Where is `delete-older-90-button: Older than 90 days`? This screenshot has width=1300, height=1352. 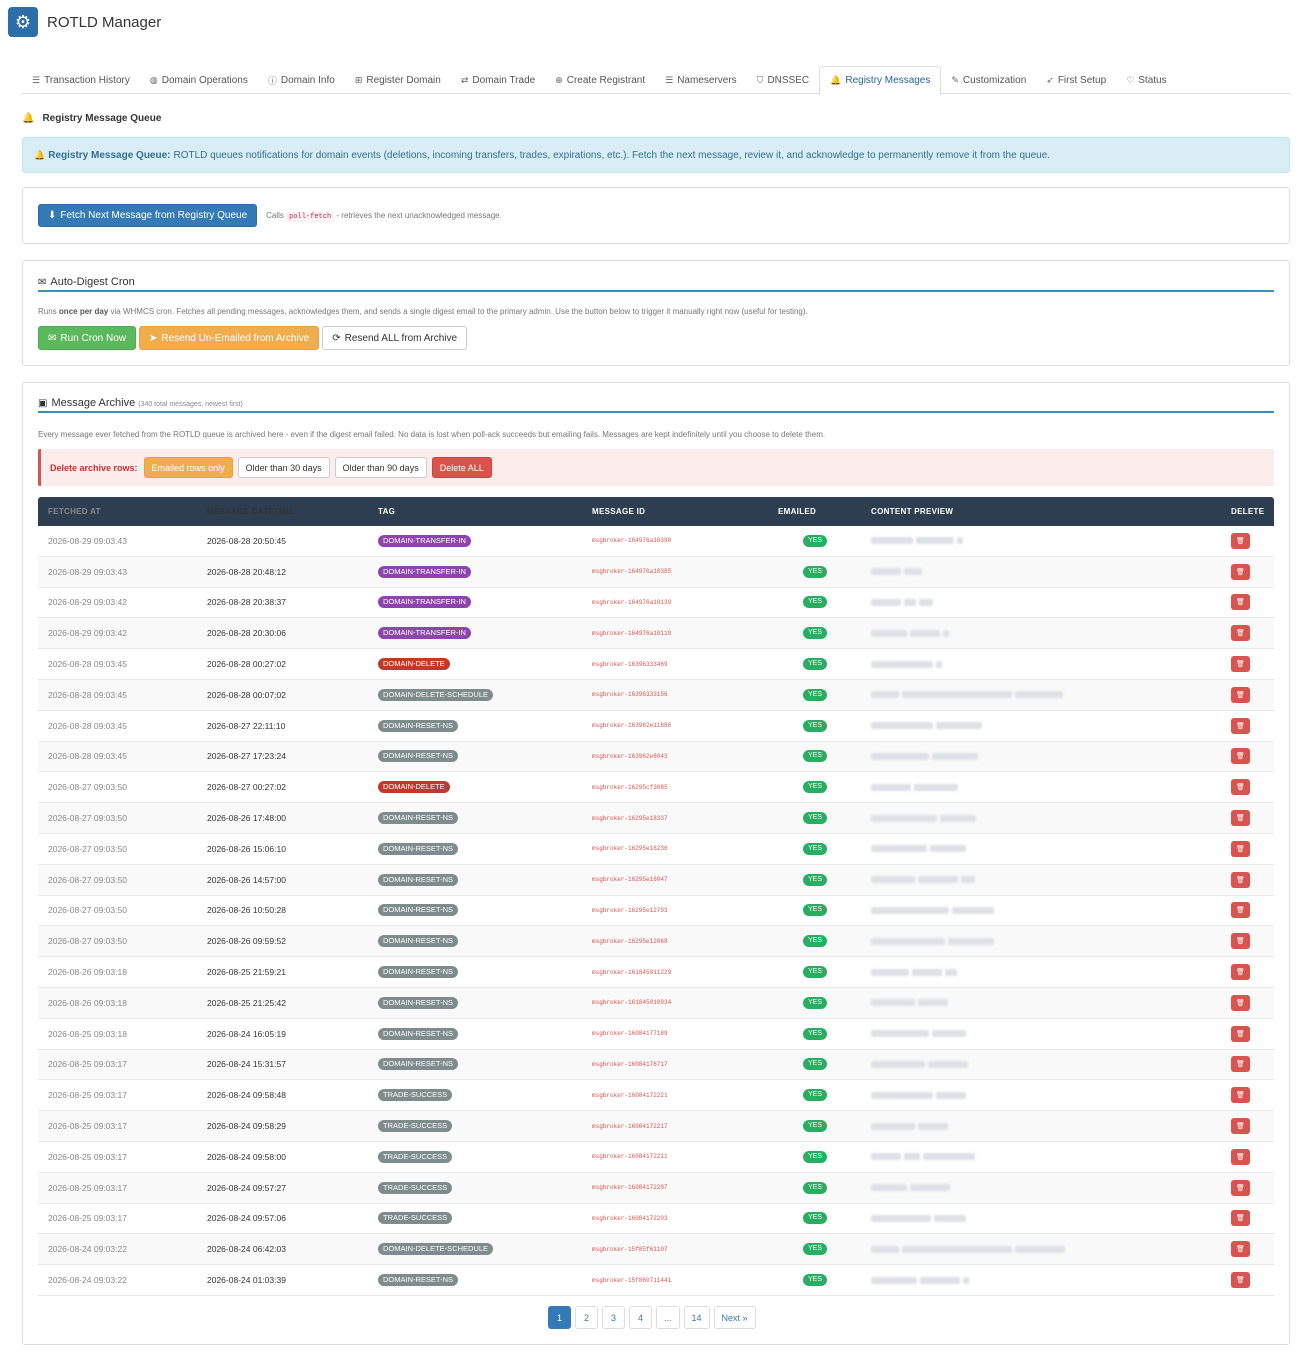
delete-older-90-button: Older than 90 days is located at coordinates (380, 467).